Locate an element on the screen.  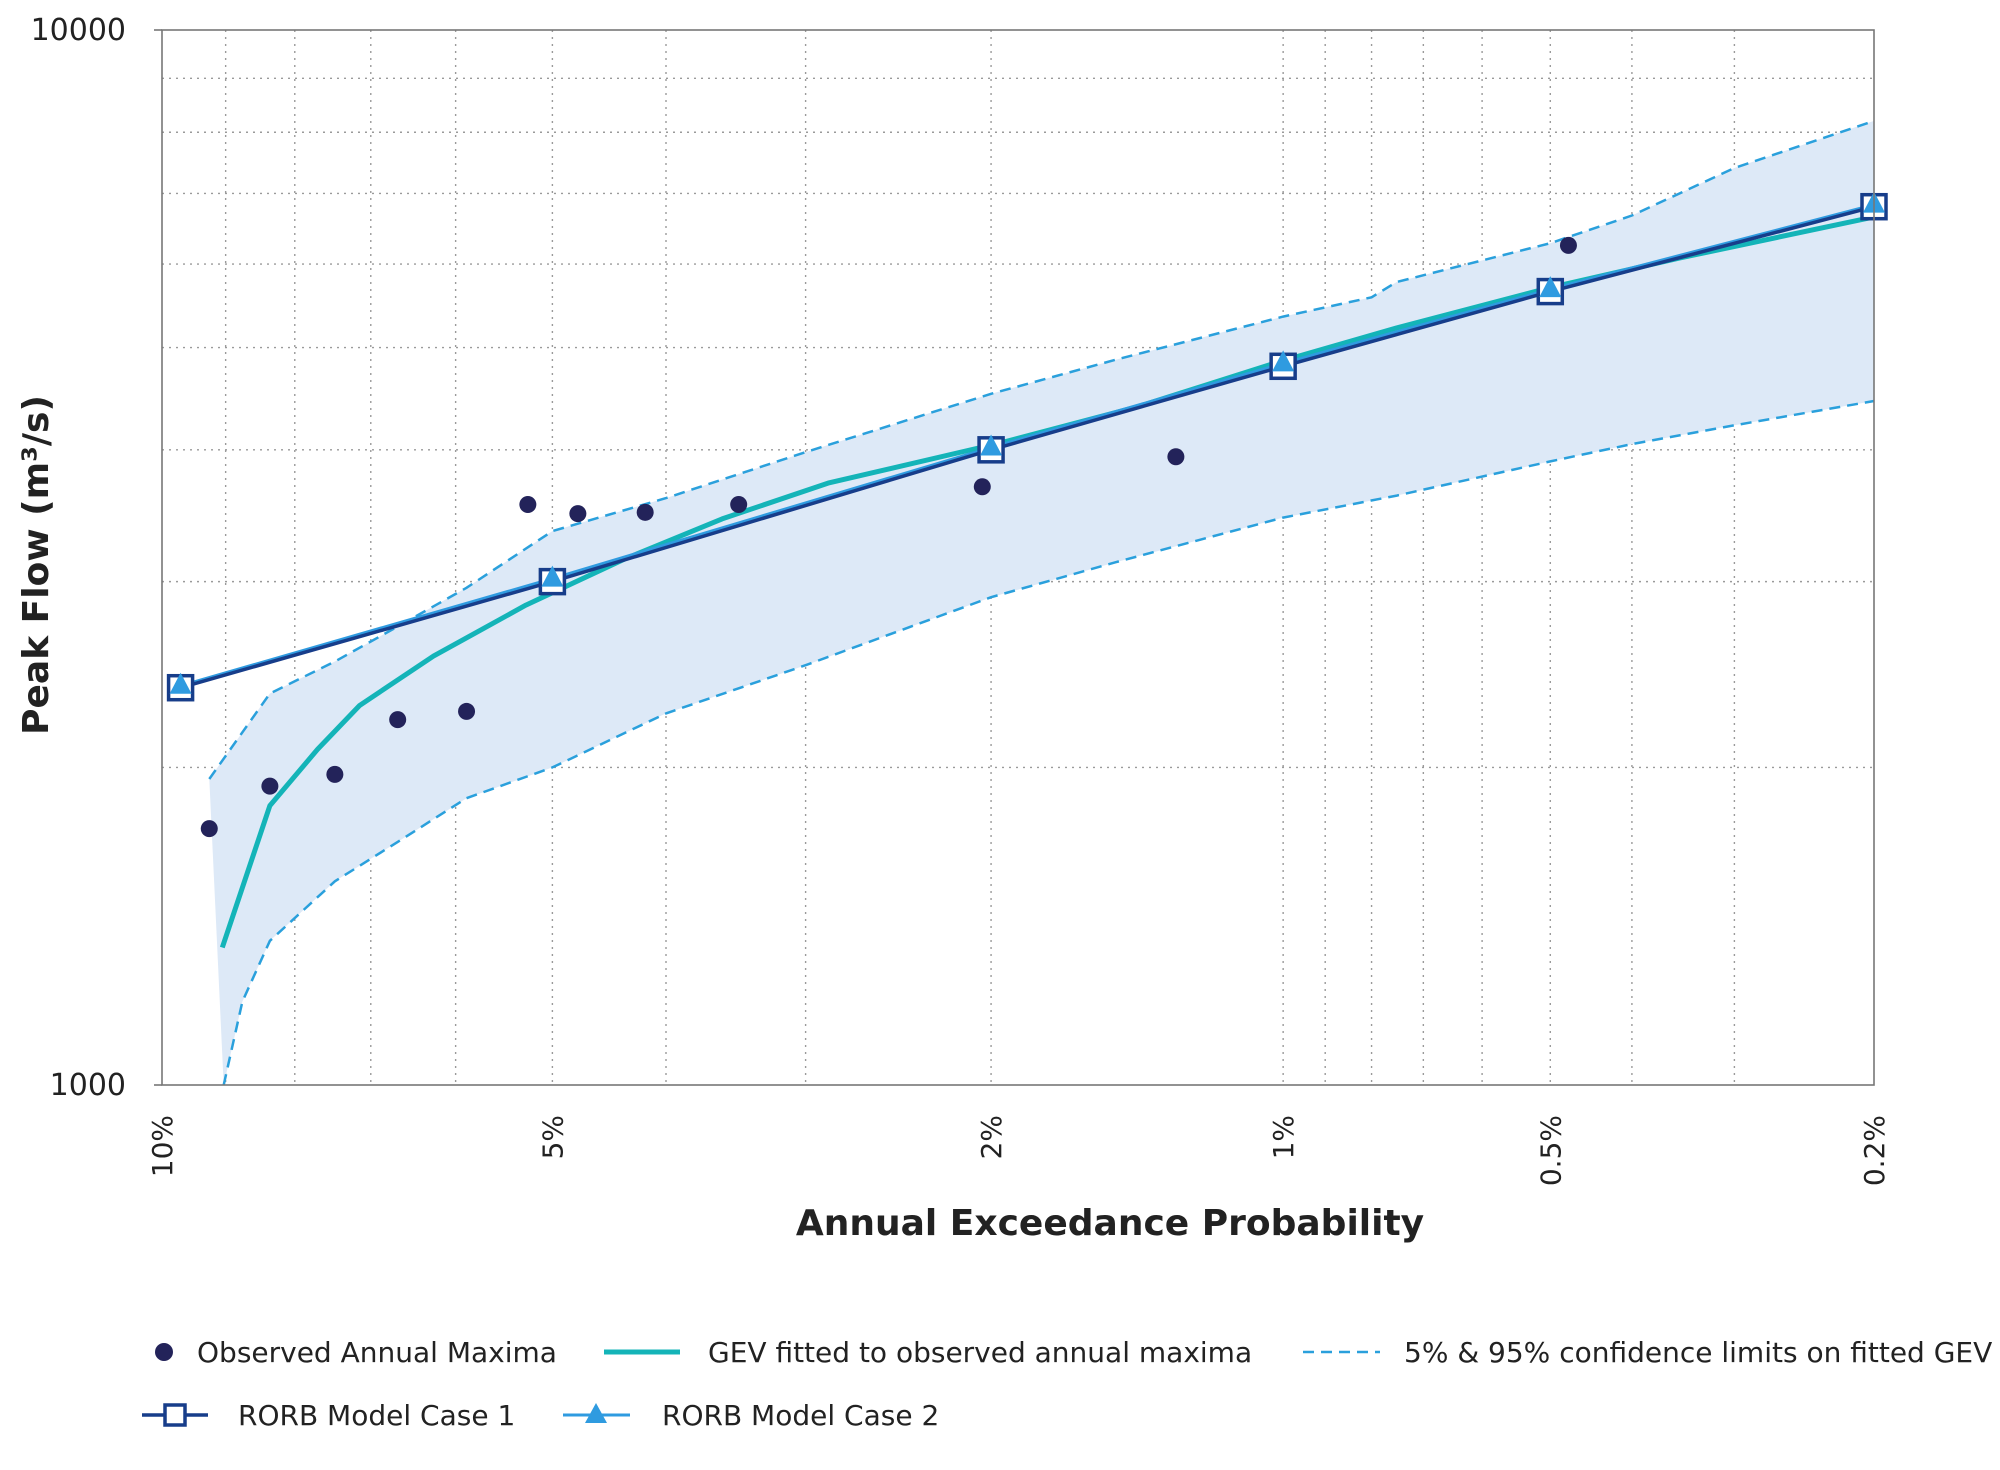
x-tick-label: 1% is located at coordinates (1283, 1137).